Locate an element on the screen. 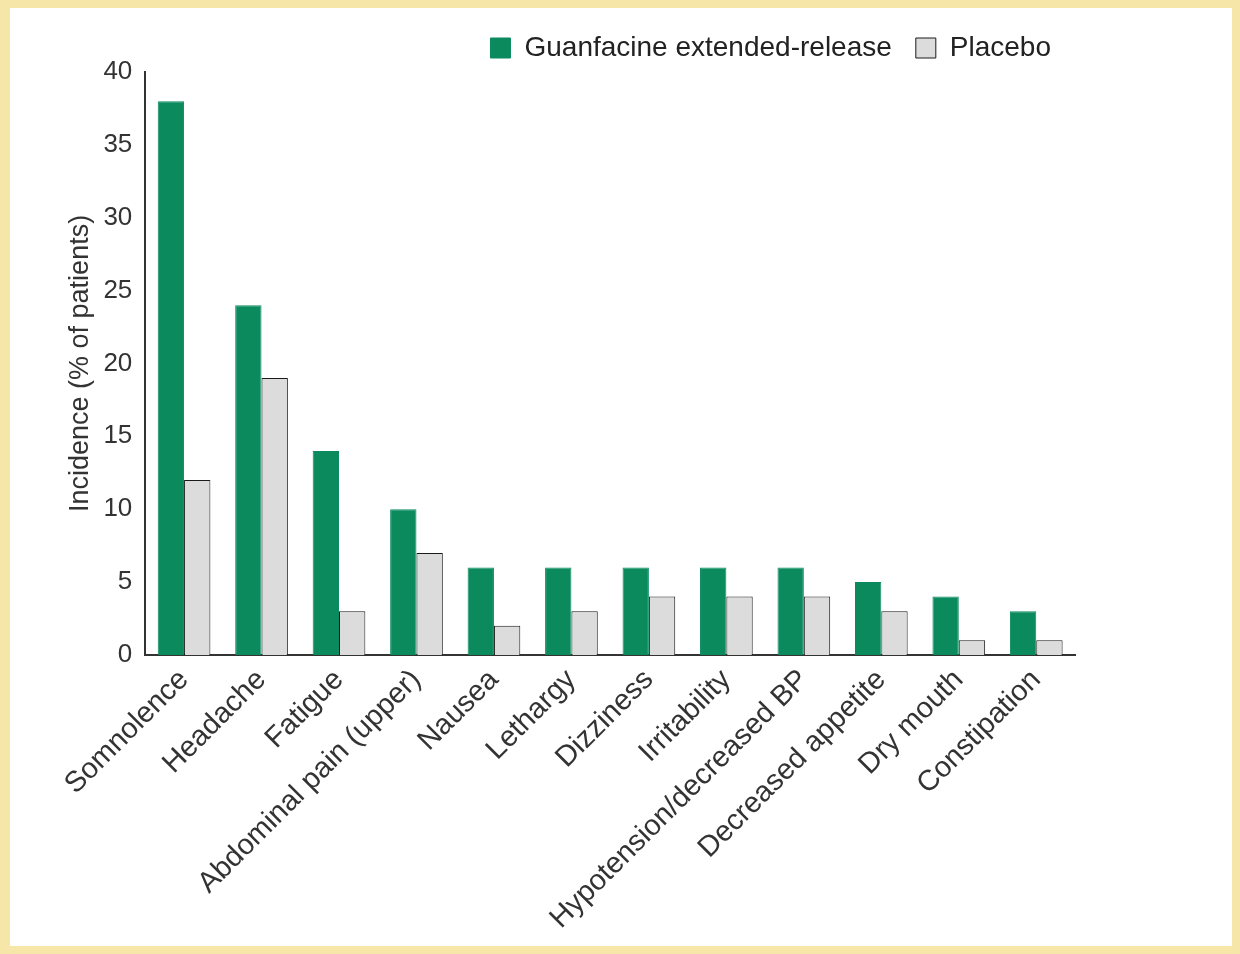 This screenshot has height=954, width=1240. y-tick-label: 0 is located at coordinates (125, 653).